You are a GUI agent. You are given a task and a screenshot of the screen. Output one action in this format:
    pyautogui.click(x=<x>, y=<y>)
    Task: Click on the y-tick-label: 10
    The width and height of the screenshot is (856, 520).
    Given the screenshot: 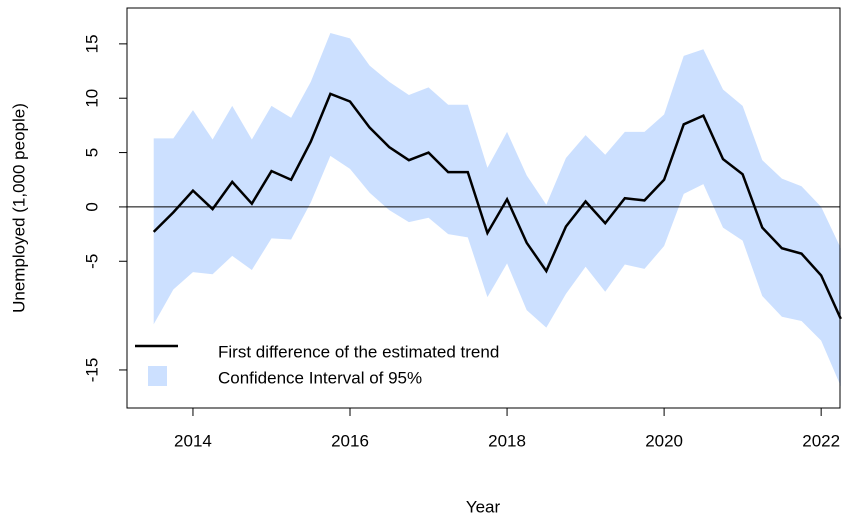 What is the action you would take?
    pyautogui.click(x=91, y=98)
    